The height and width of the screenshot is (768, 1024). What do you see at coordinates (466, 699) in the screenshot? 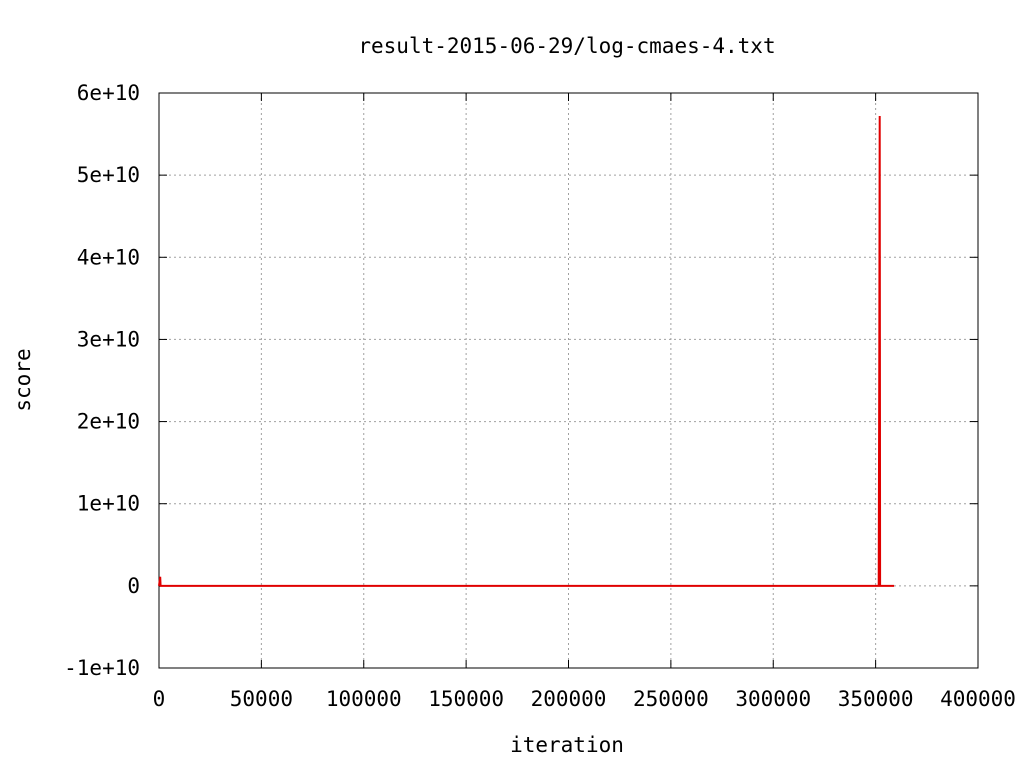
I see `x-tick-label: 150000` at bounding box center [466, 699].